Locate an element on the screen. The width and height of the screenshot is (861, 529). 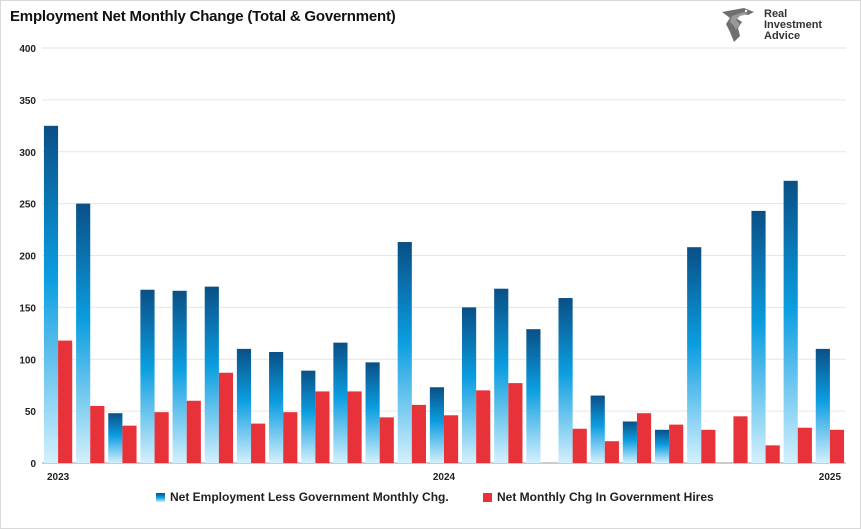
brand-logo: Real Investment Advice is located at coordinates (778, 26).